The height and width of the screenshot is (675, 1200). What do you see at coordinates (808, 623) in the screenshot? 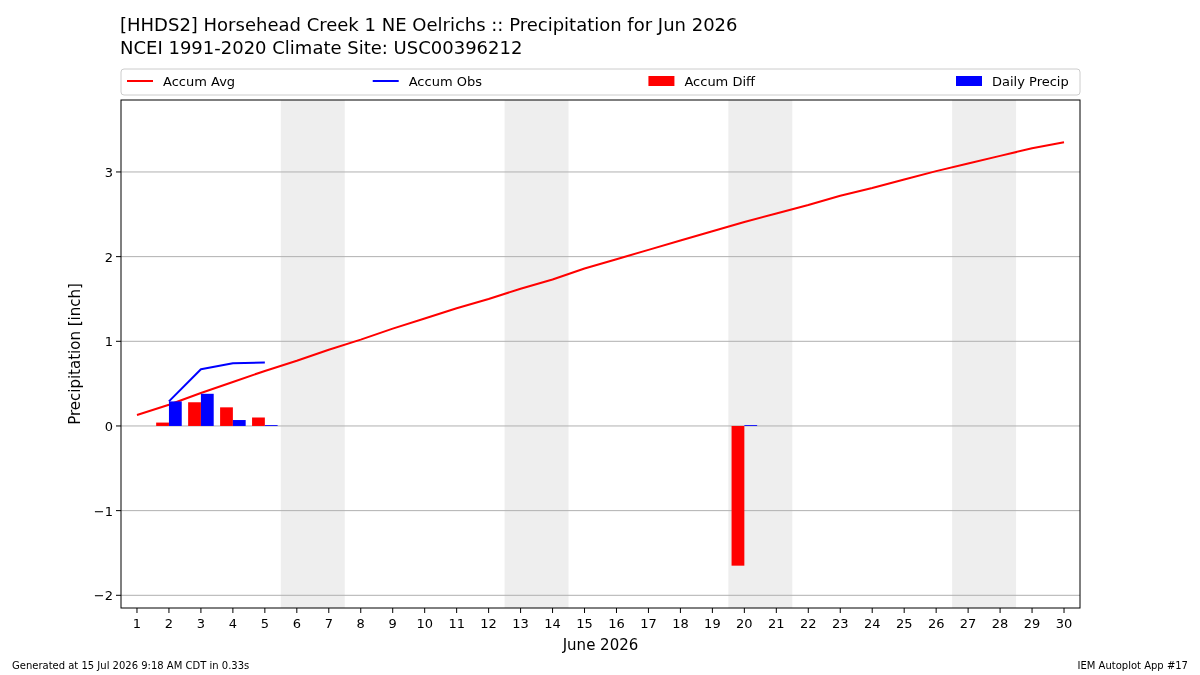
I see `x-tick-label: 22` at bounding box center [808, 623].